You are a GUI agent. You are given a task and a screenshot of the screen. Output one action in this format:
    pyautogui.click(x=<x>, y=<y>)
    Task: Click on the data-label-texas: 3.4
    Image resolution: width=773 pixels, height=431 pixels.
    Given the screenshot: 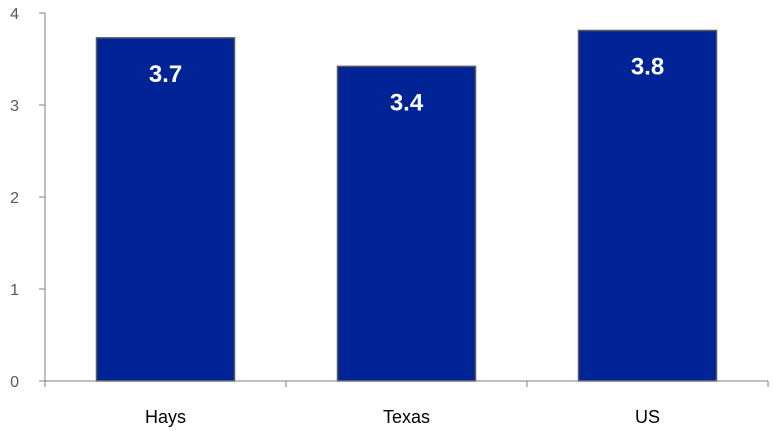 What is the action you would take?
    pyautogui.click(x=407, y=102)
    